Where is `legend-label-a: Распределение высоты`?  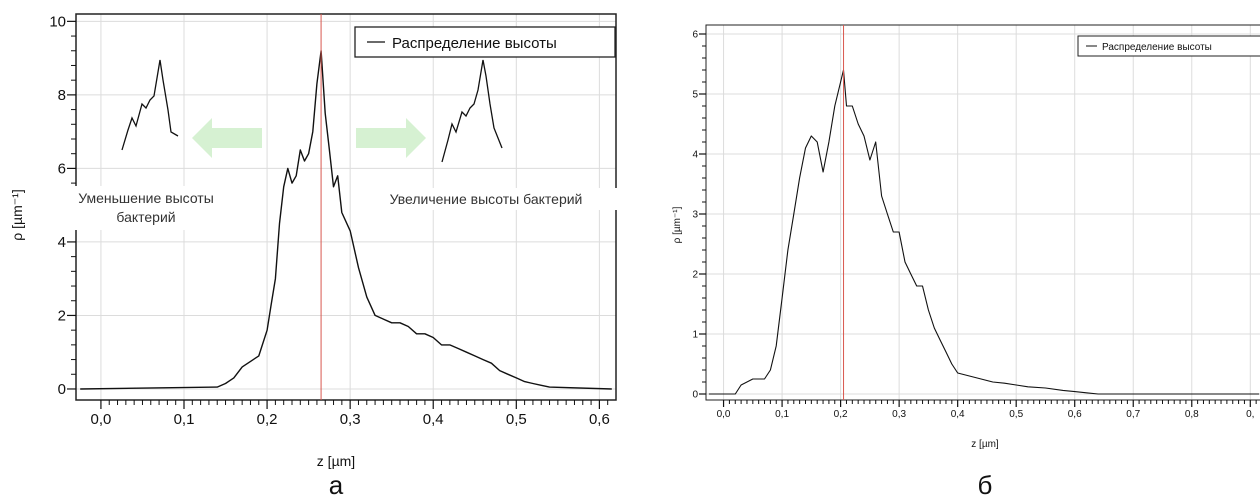 legend-label-a: Распределение высоты is located at coordinates (474, 43).